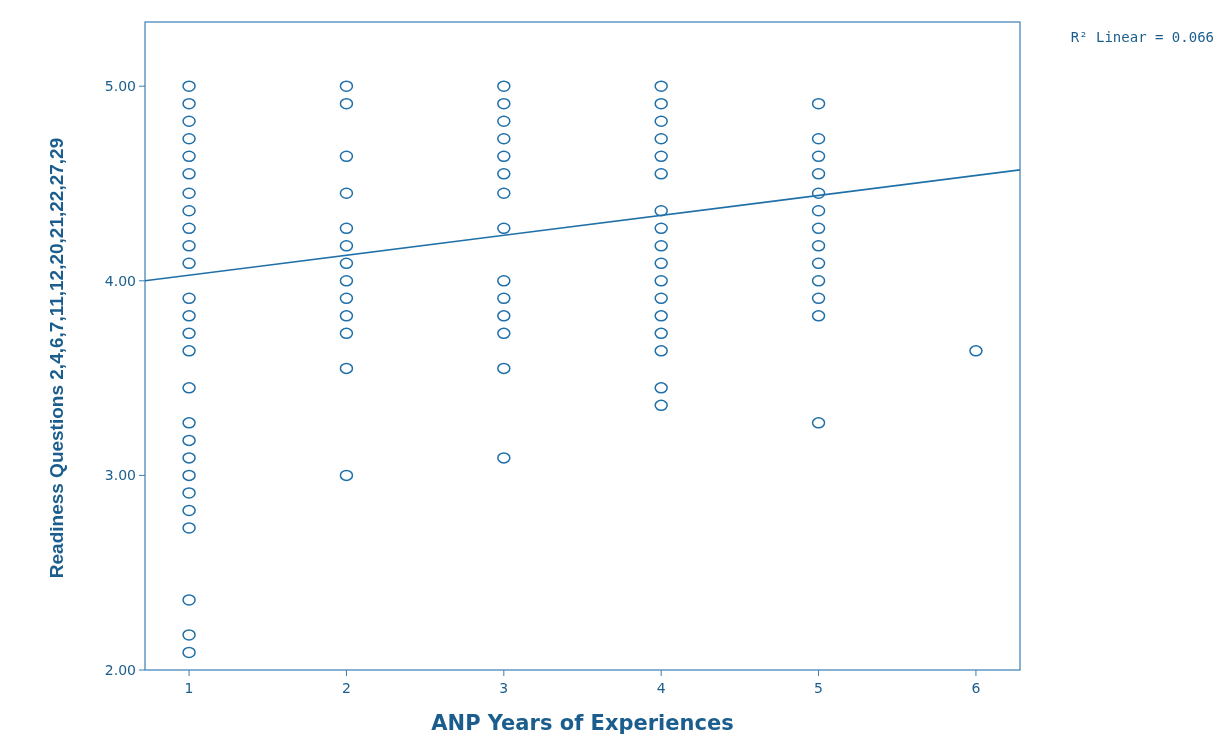 This screenshot has height=747, width=1223. What do you see at coordinates (56, 358) in the screenshot?
I see `y-axis-title: Readiness Questions 2,4,6,7,11,12,20,21,22,27,29` at bounding box center [56, 358].